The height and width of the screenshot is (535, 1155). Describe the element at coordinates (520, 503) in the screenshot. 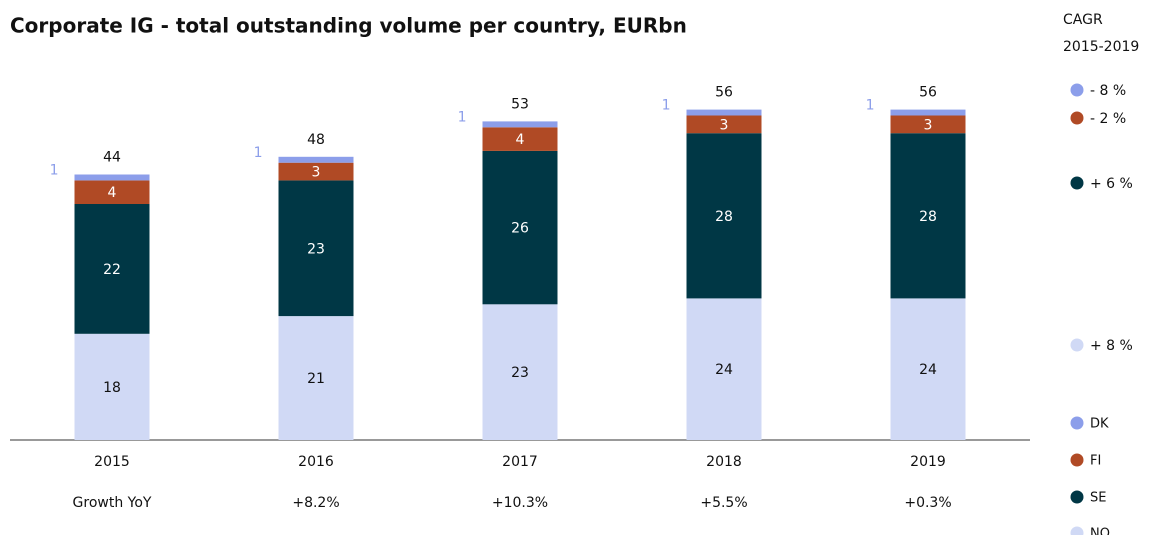

I see `growth-yoy: +10.3%` at that location.